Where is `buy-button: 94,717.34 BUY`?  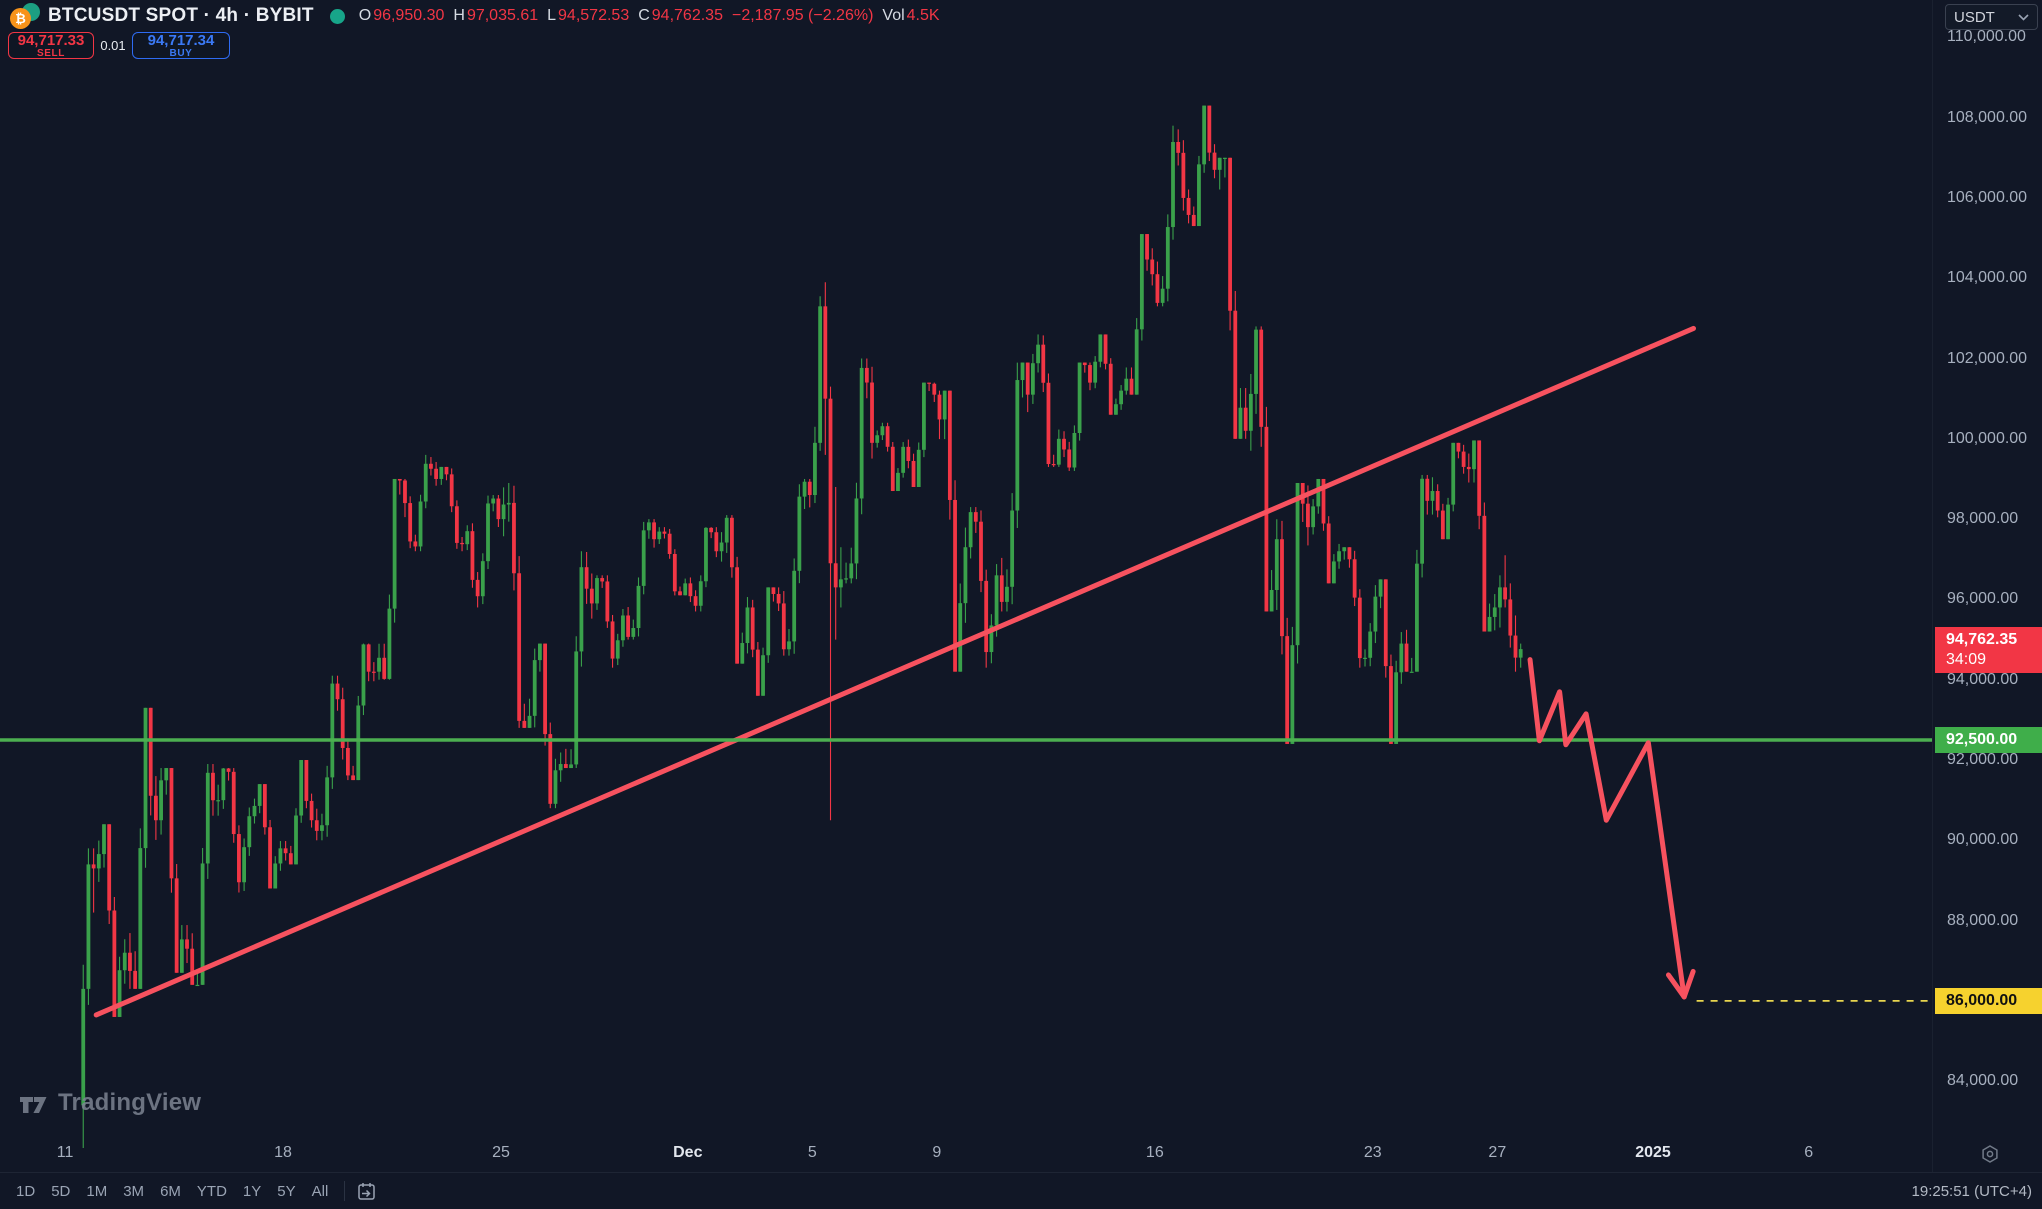
buy-button: 94,717.34 BUY is located at coordinates (181, 45).